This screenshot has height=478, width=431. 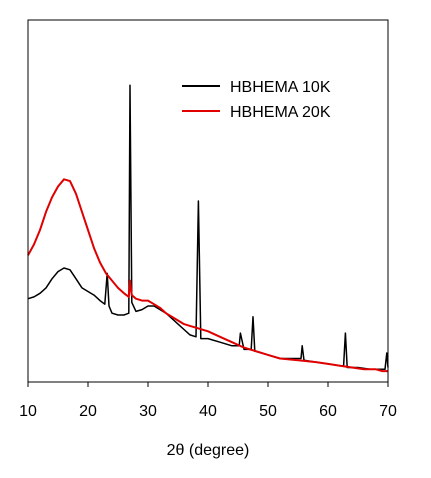 I want to click on x-tick-label: 30, so click(x=148, y=411).